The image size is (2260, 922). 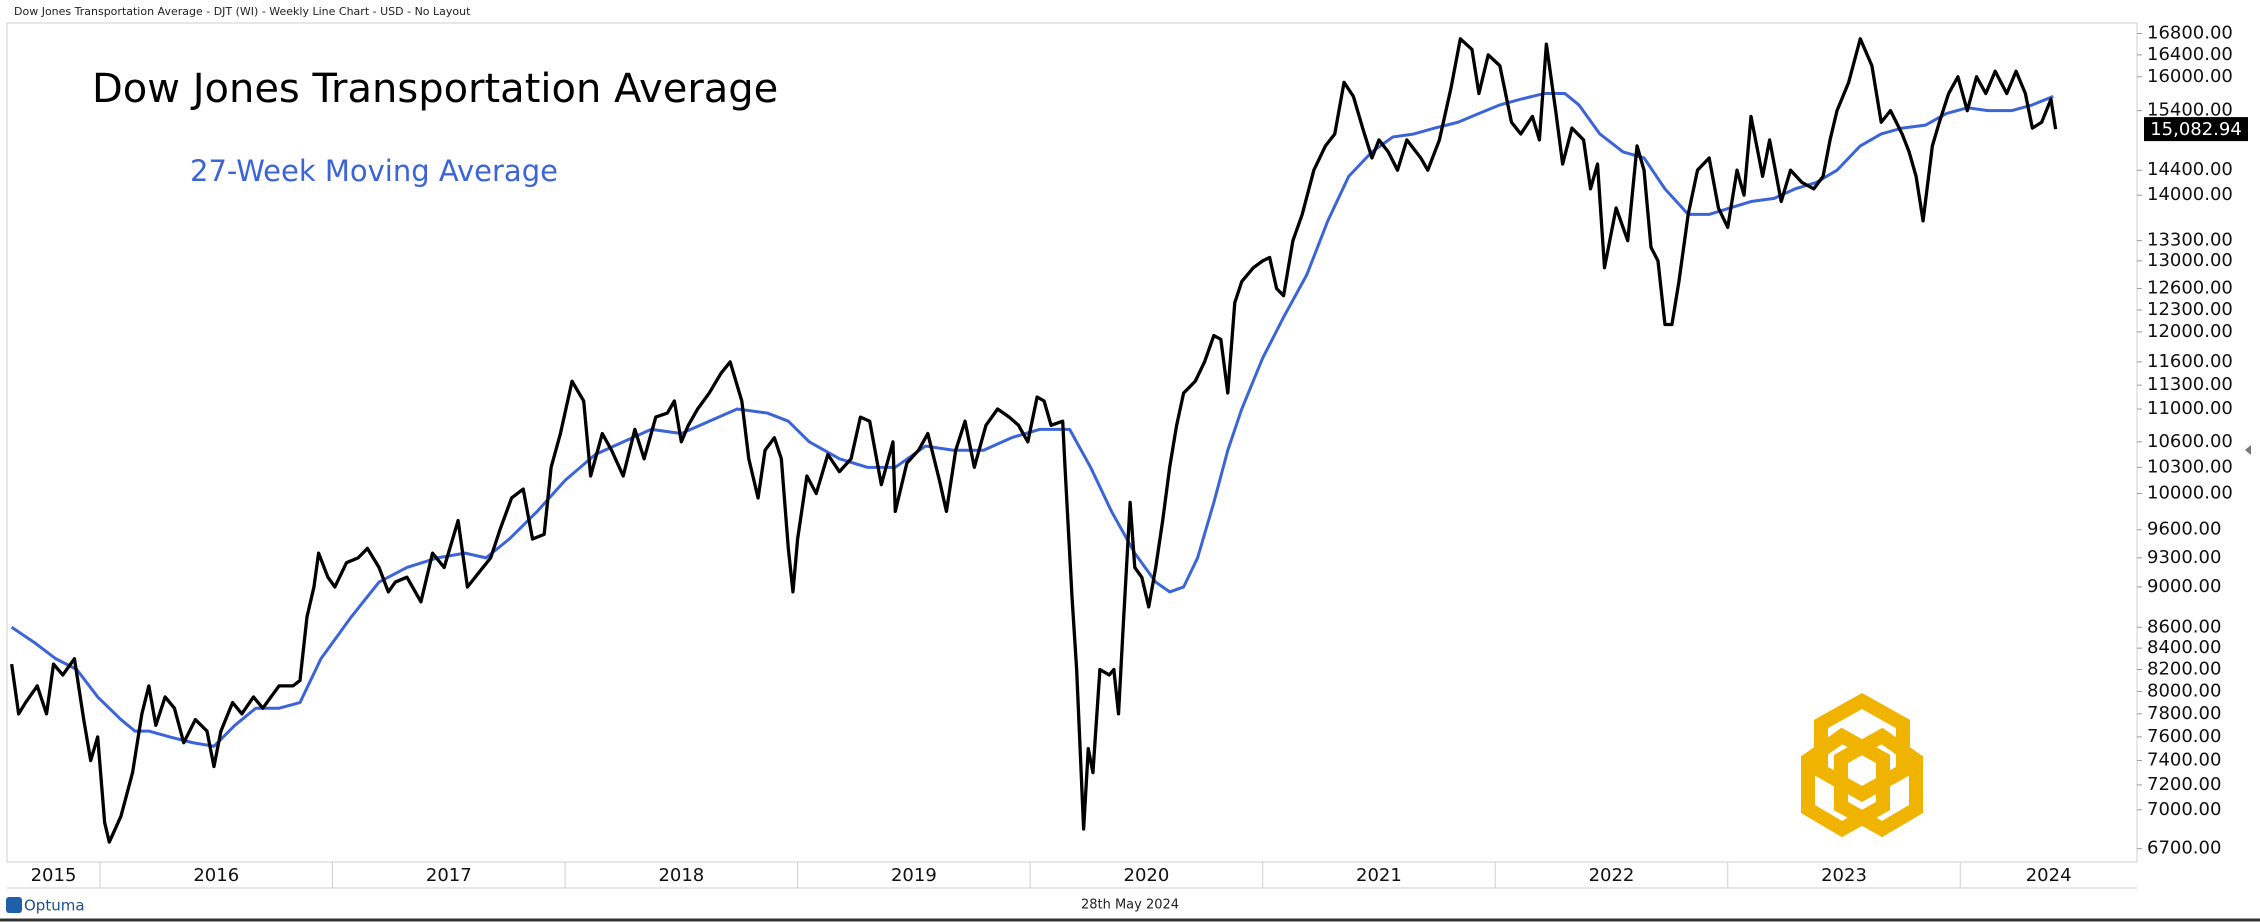 I want to click on last-value-label: 15,082.94, so click(x=2196, y=129).